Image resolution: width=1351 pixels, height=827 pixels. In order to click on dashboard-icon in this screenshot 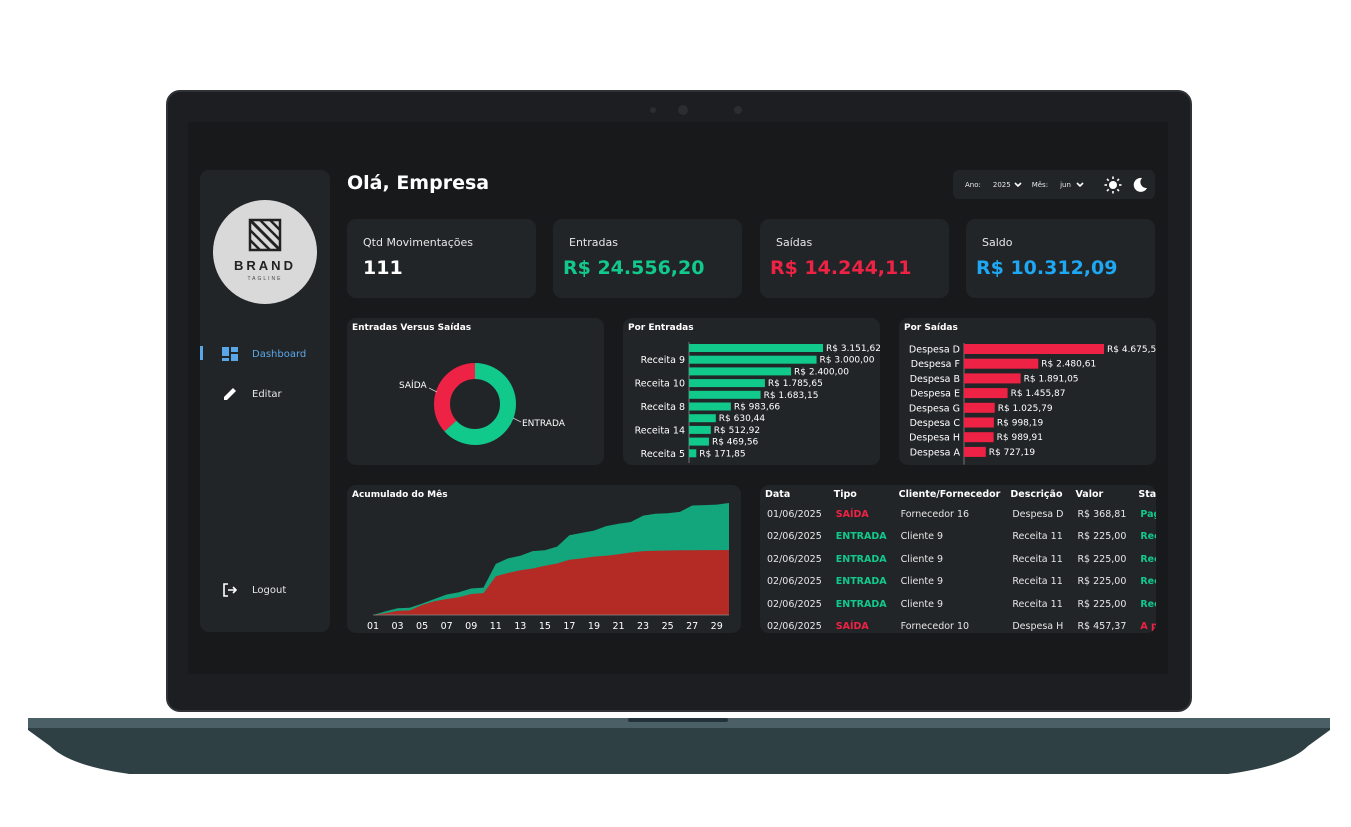, I will do `click(230, 354)`.